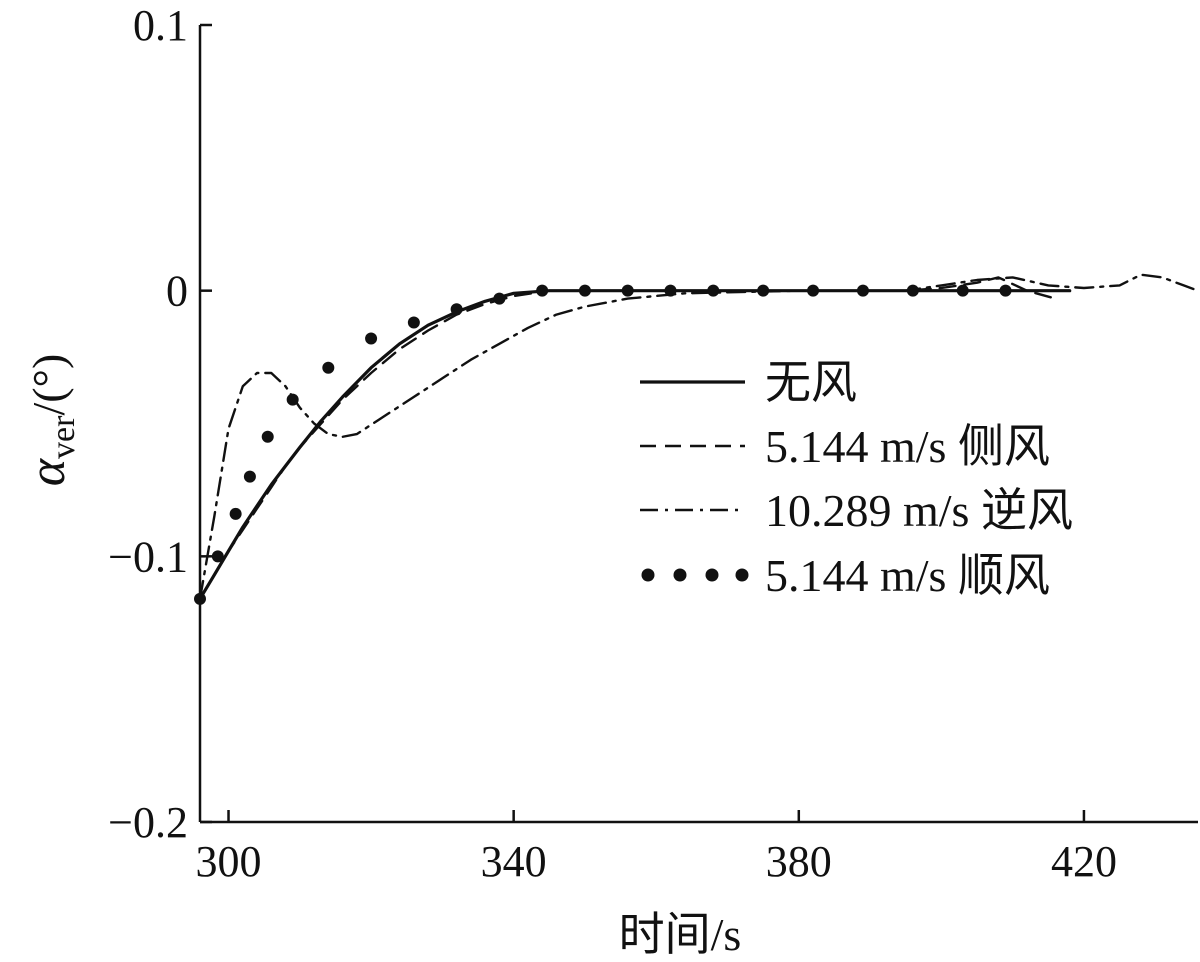 The image size is (1200, 962). Describe the element at coordinates (48, 385) in the screenshot. I see `y-axis-label-unit: /(°)` at that location.